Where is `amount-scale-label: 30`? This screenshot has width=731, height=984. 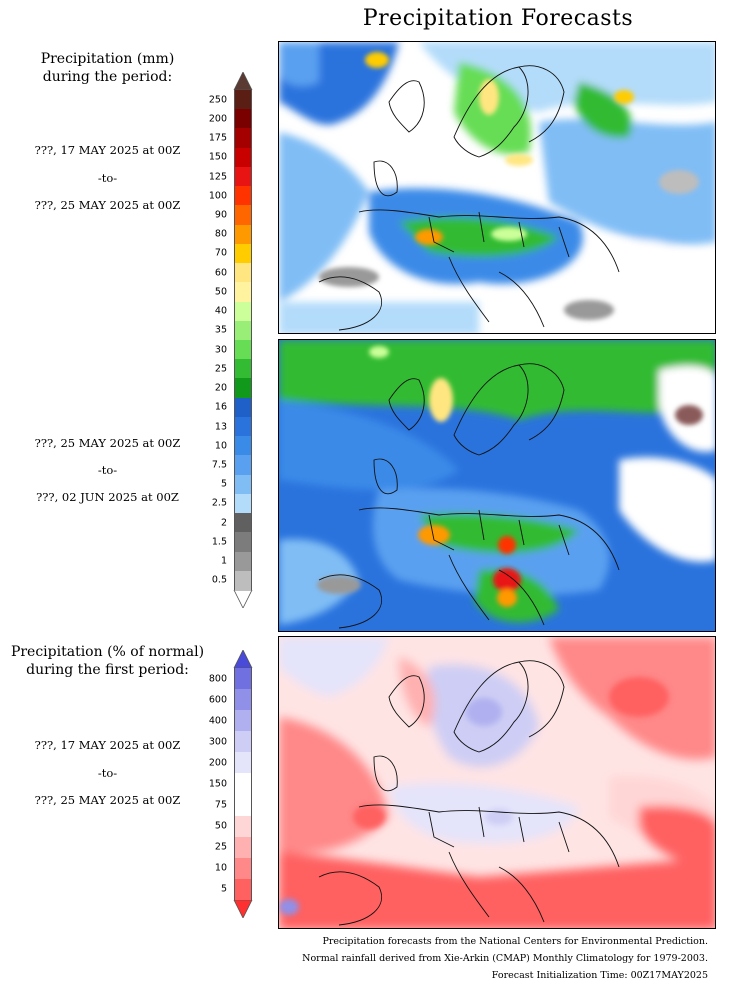 amount-scale-label: 30 is located at coordinates (220, 350).